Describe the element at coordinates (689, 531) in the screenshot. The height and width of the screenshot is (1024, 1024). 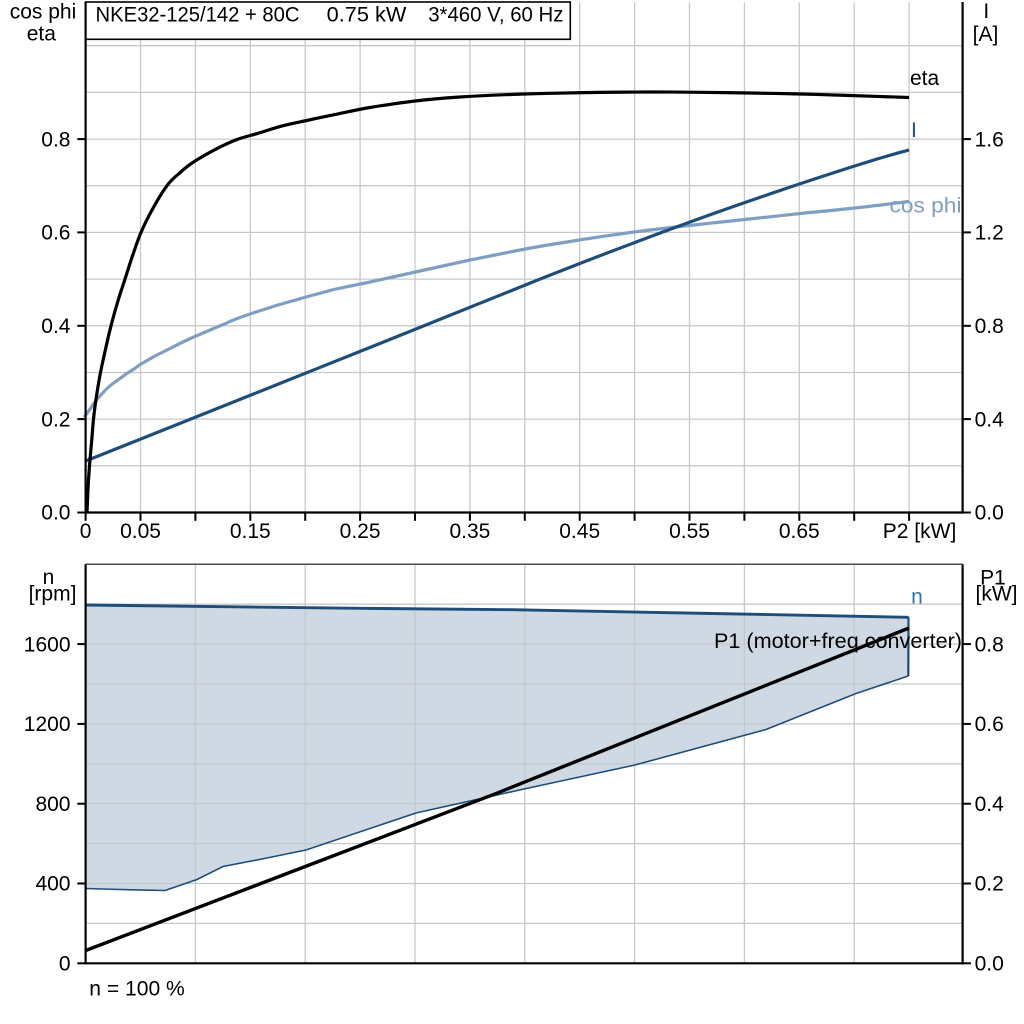
I see `svg-text: 0.55` at that location.